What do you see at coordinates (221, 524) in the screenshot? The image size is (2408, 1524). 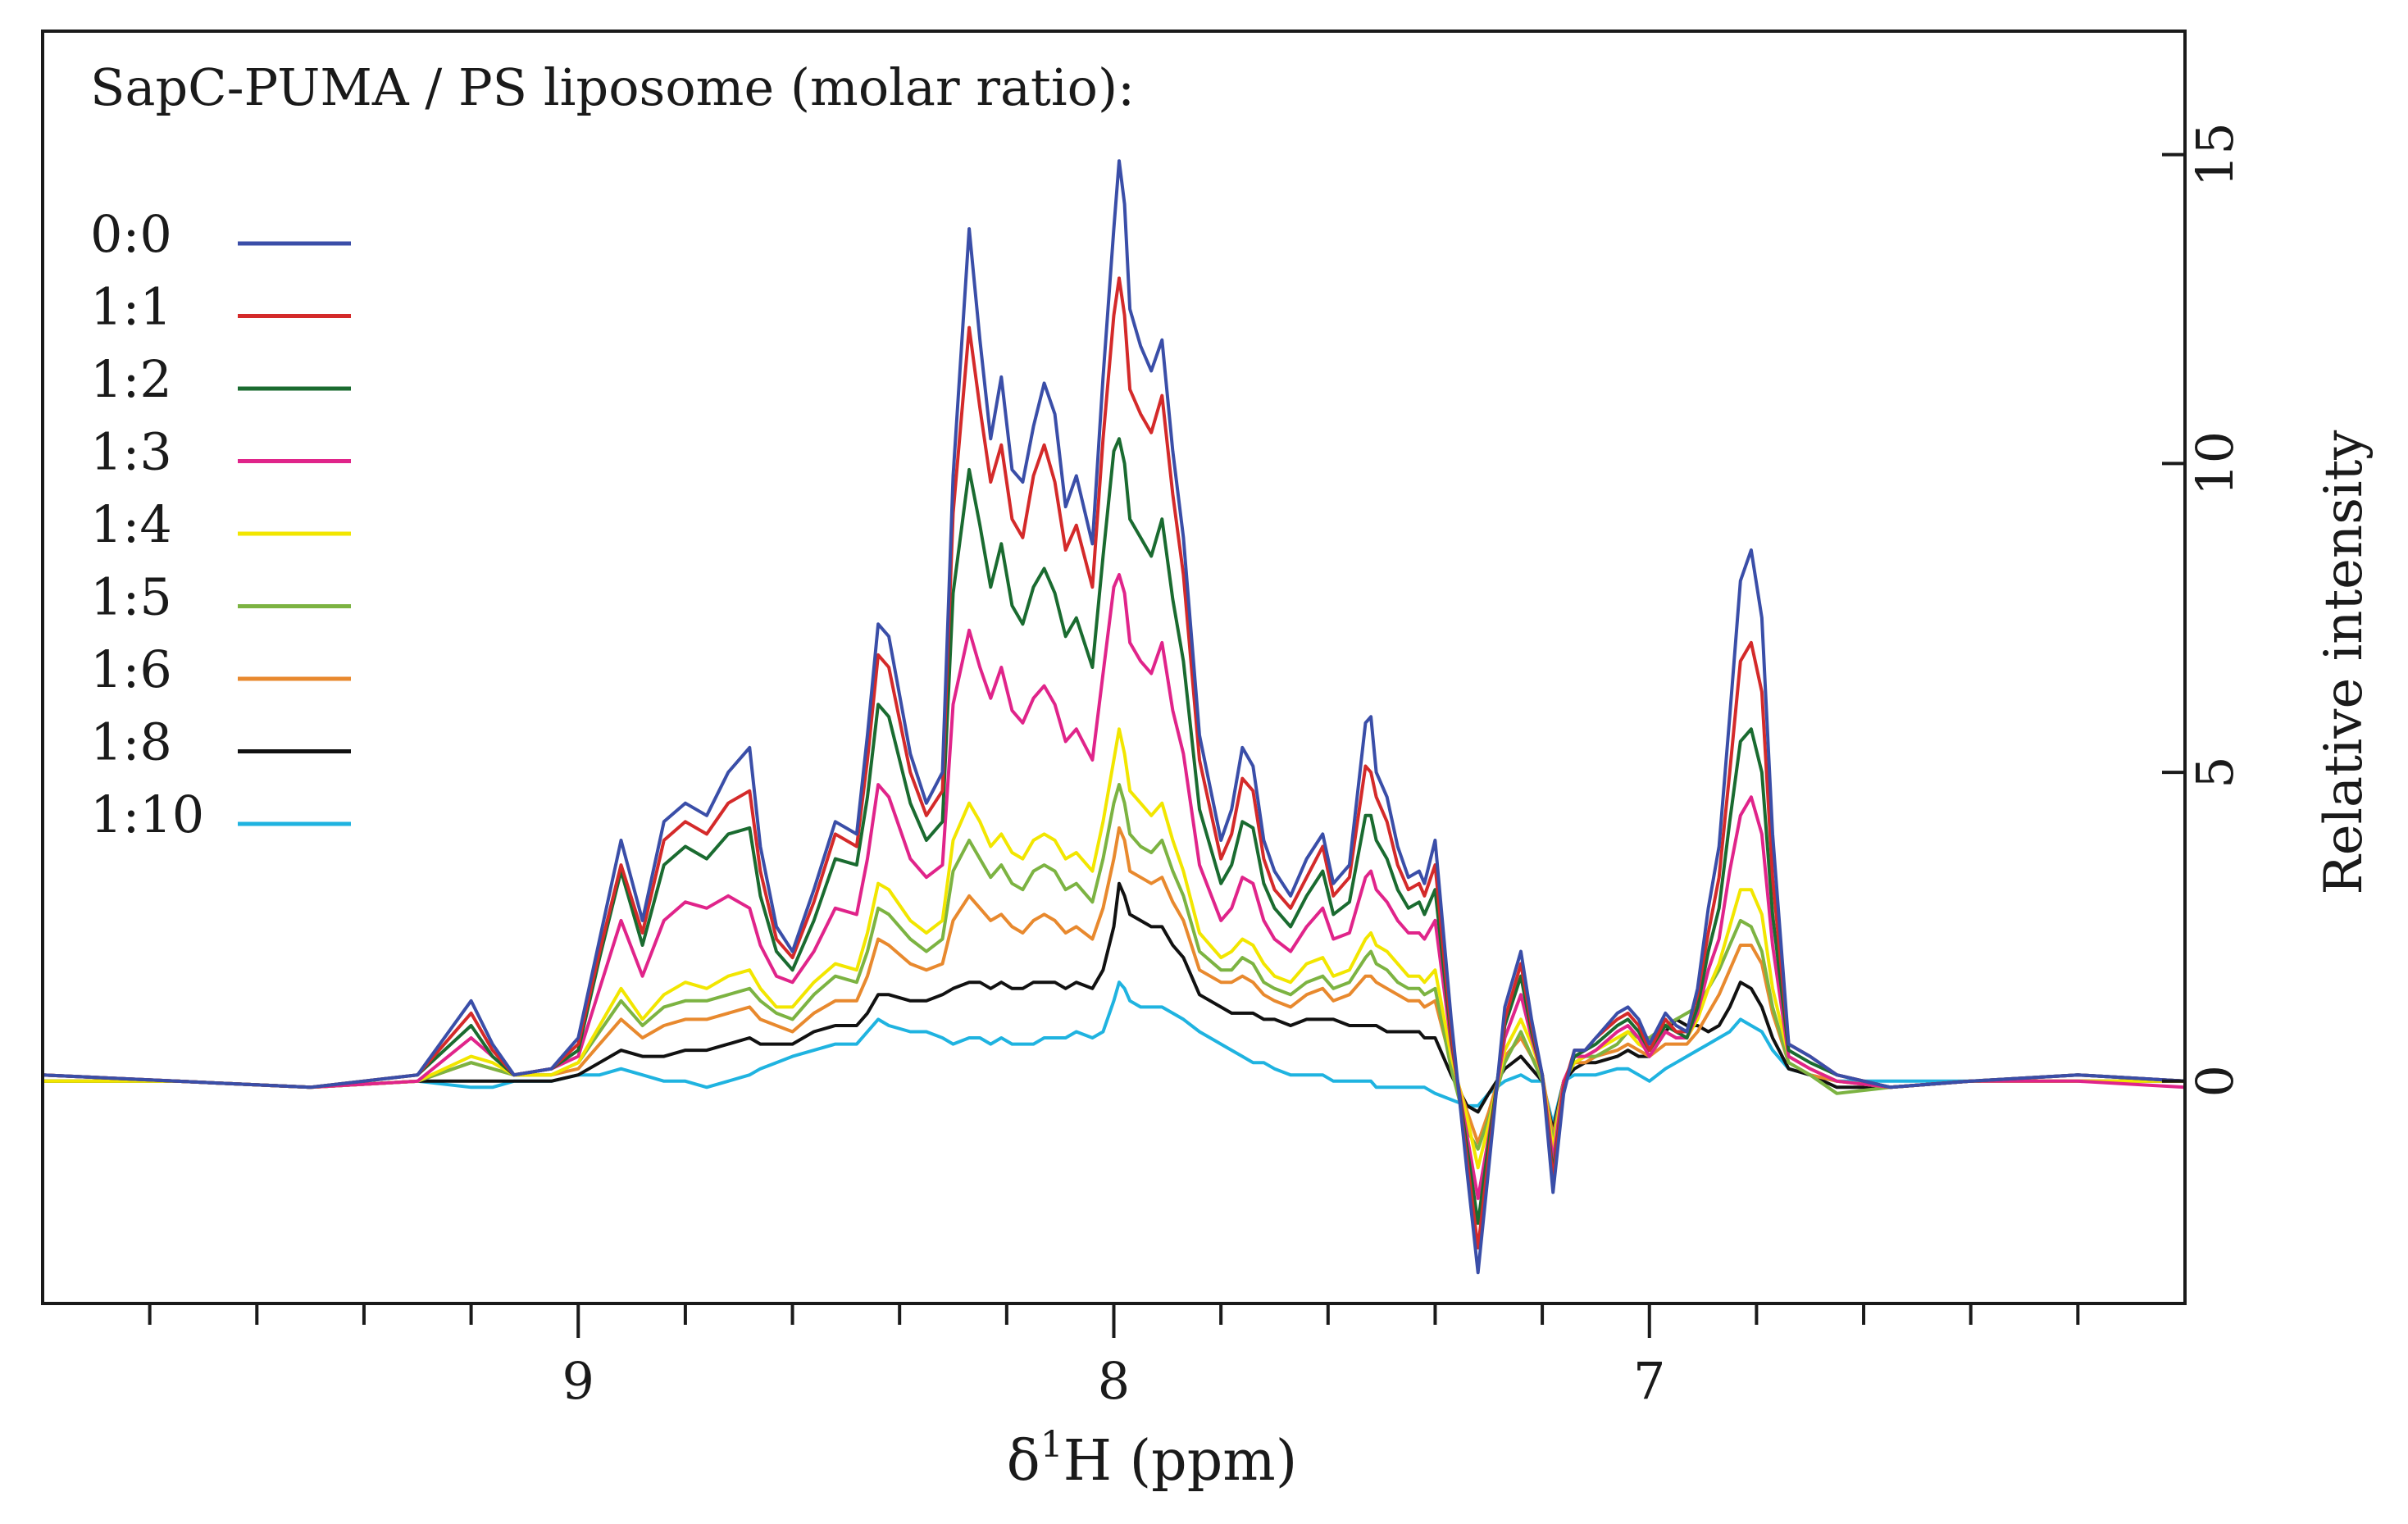 I see `legend: 0:0 1:1 1:2 1:3 1:4 1:5 1:6 1:8 1:10` at bounding box center [221, 524].